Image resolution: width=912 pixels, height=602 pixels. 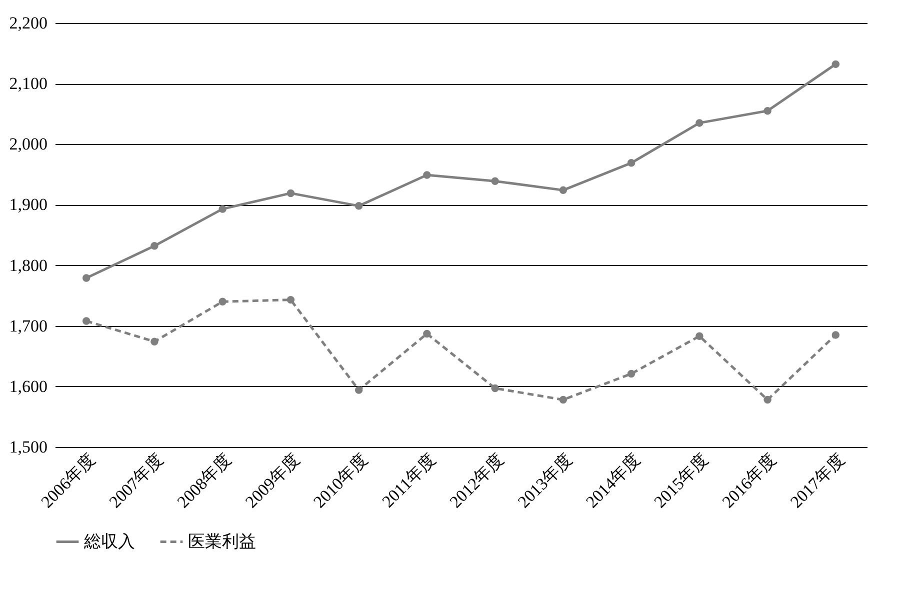 I want to click on y-tick-label: 2,200, so click(x=28, y=23).